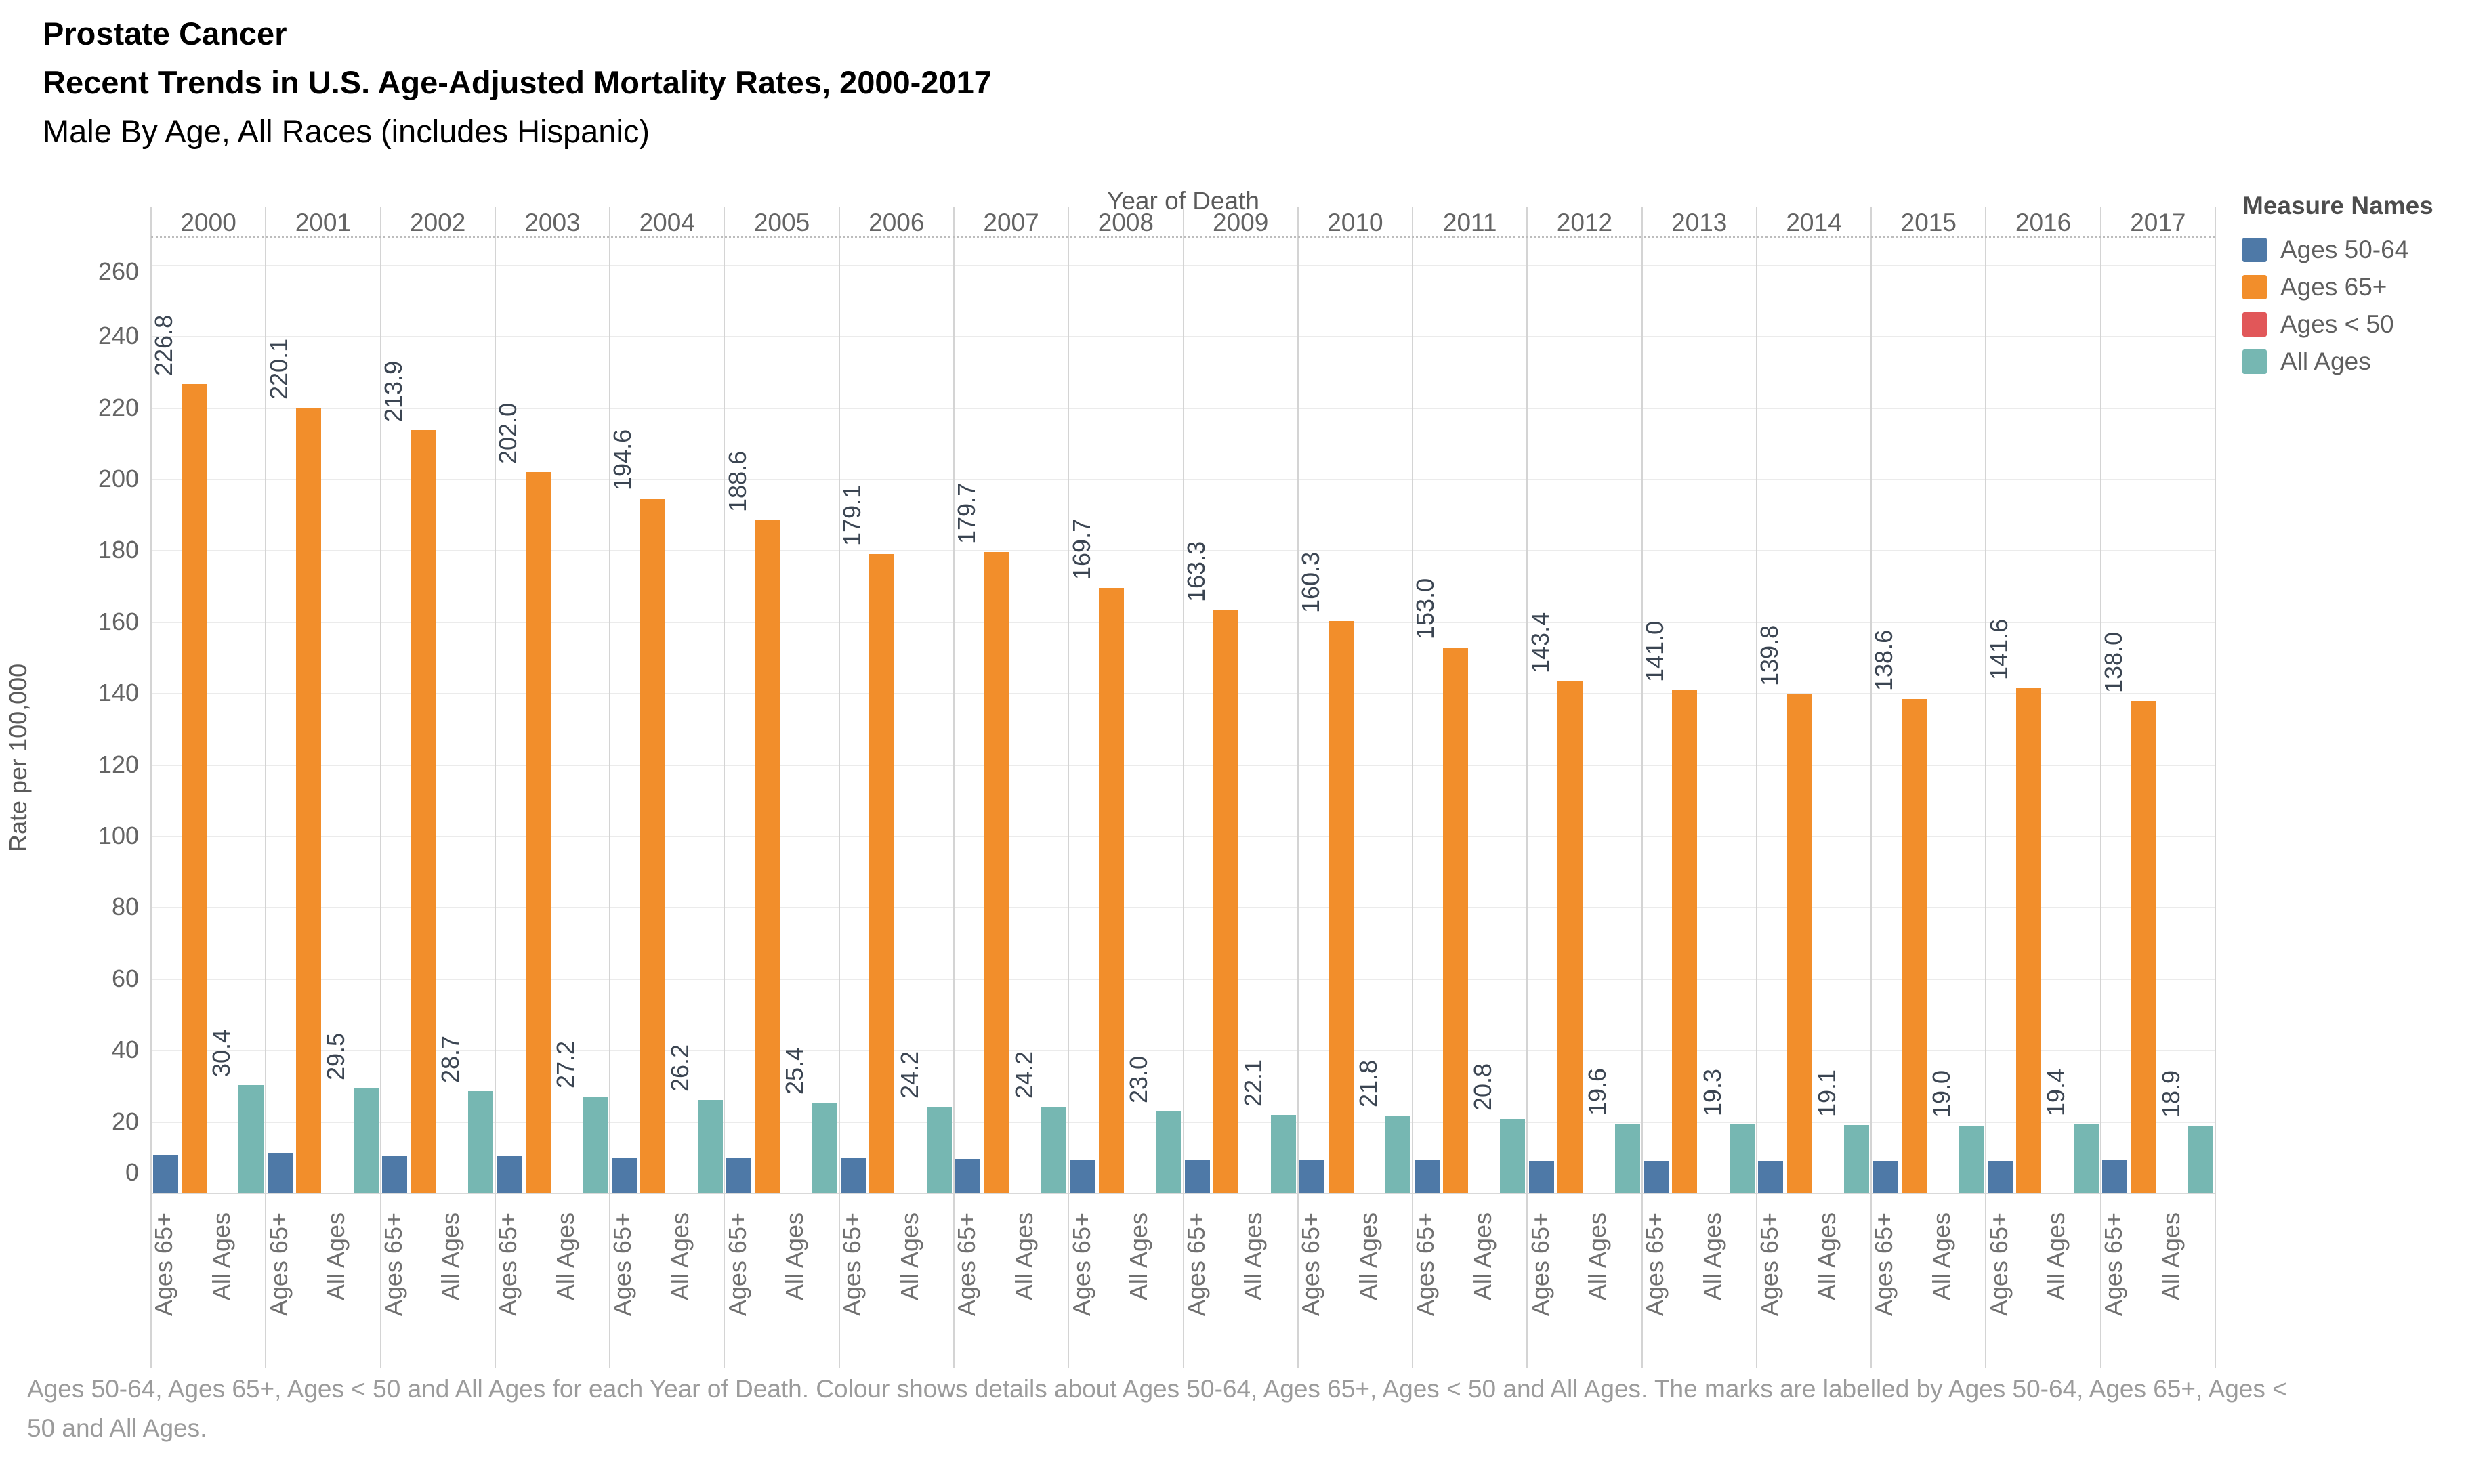  Describe the element at coordinates (897, 223) in the screenshot. I see `year-label: 2006` at that location.